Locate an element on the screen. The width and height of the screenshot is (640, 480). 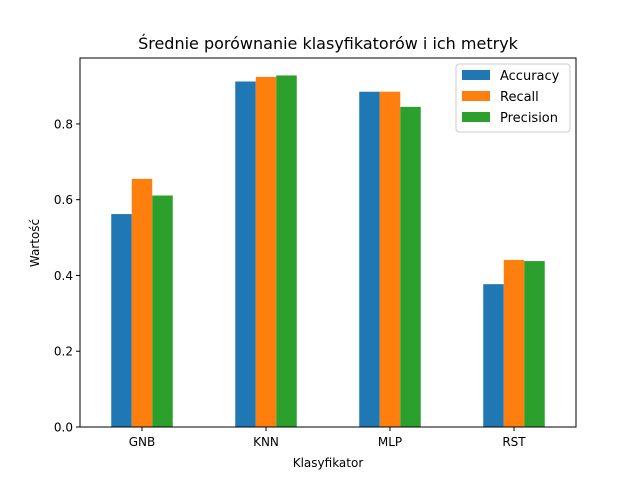
bar-mlp-recall is located at coordinates (390, 259).